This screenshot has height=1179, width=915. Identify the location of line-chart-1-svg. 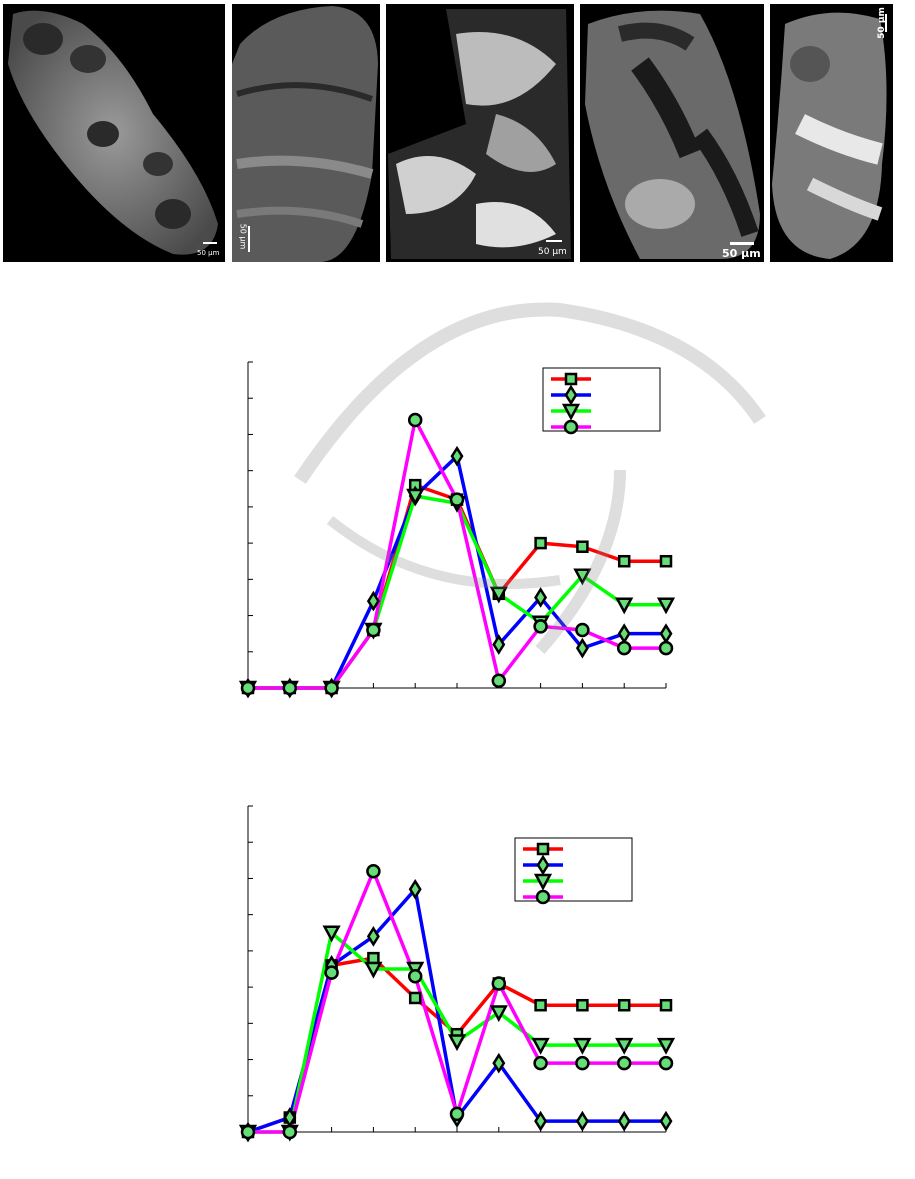
(457, 530).